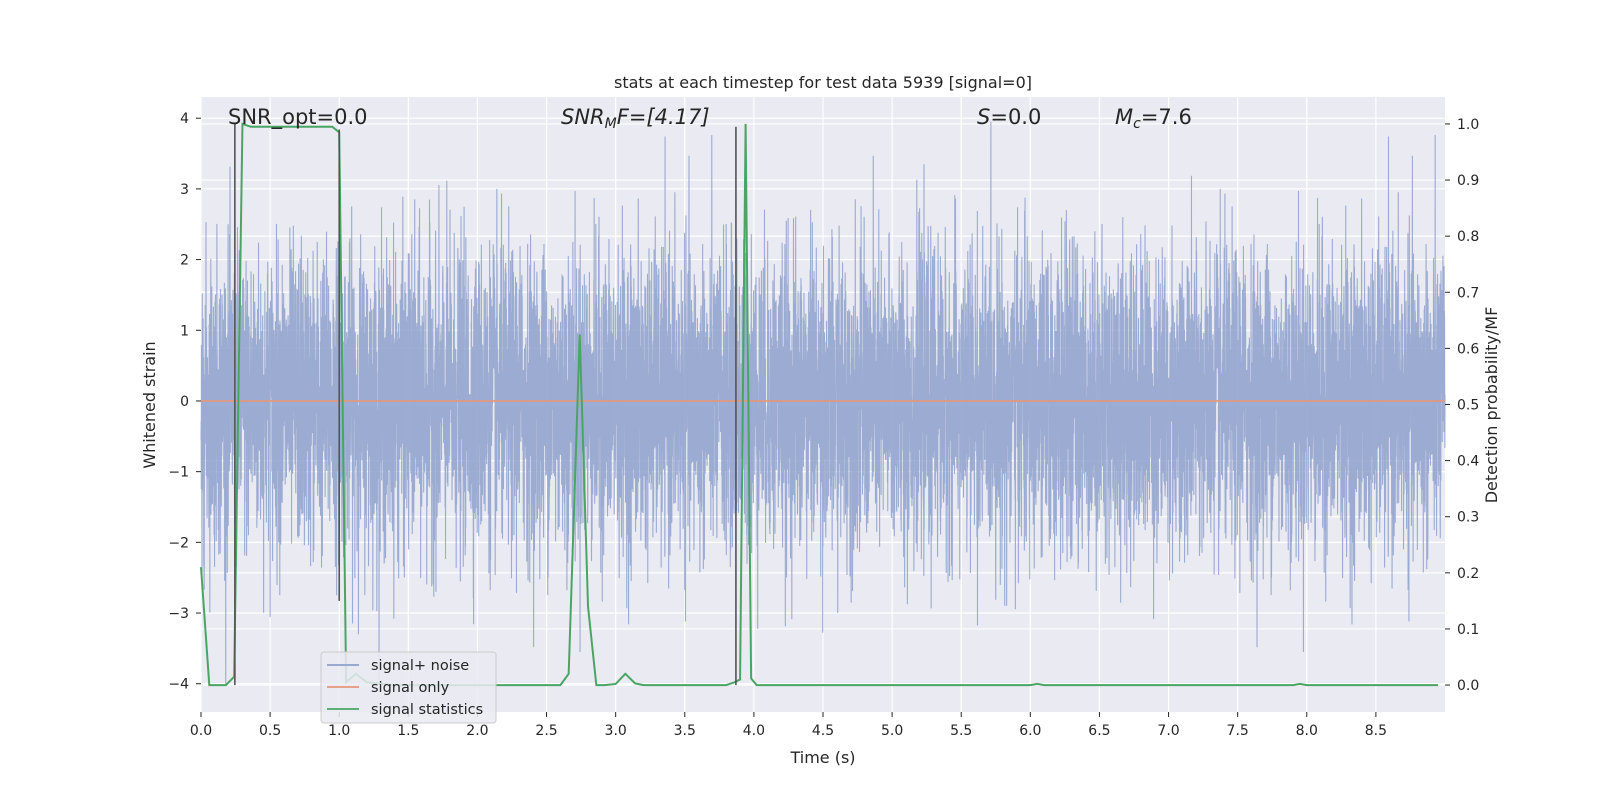 This screenshot has width=1600, height=800. Describe the element at coordinates (1124, 117) in the screenshot. I see `mc-main: M` at that location.